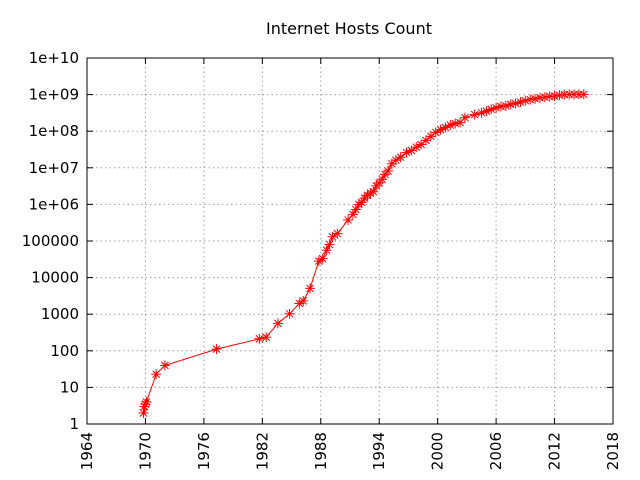  What do you see at coordinates (496, 451) in the screenshot?
I see `x-tick-label: 2006` at bounding box center [496, 451].